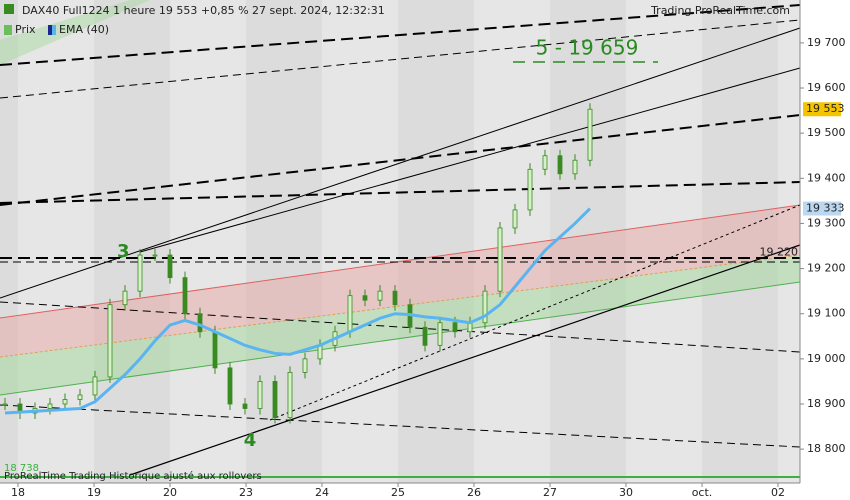  I want to click on annotation: 5 - 19 659, so click(587, 48).